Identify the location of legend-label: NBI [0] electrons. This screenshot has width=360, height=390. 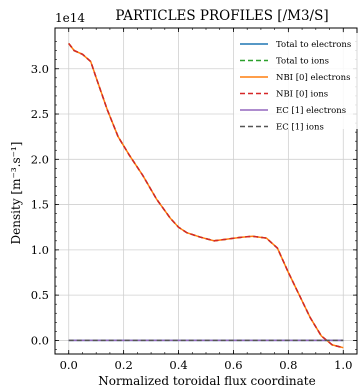
(313, 78).